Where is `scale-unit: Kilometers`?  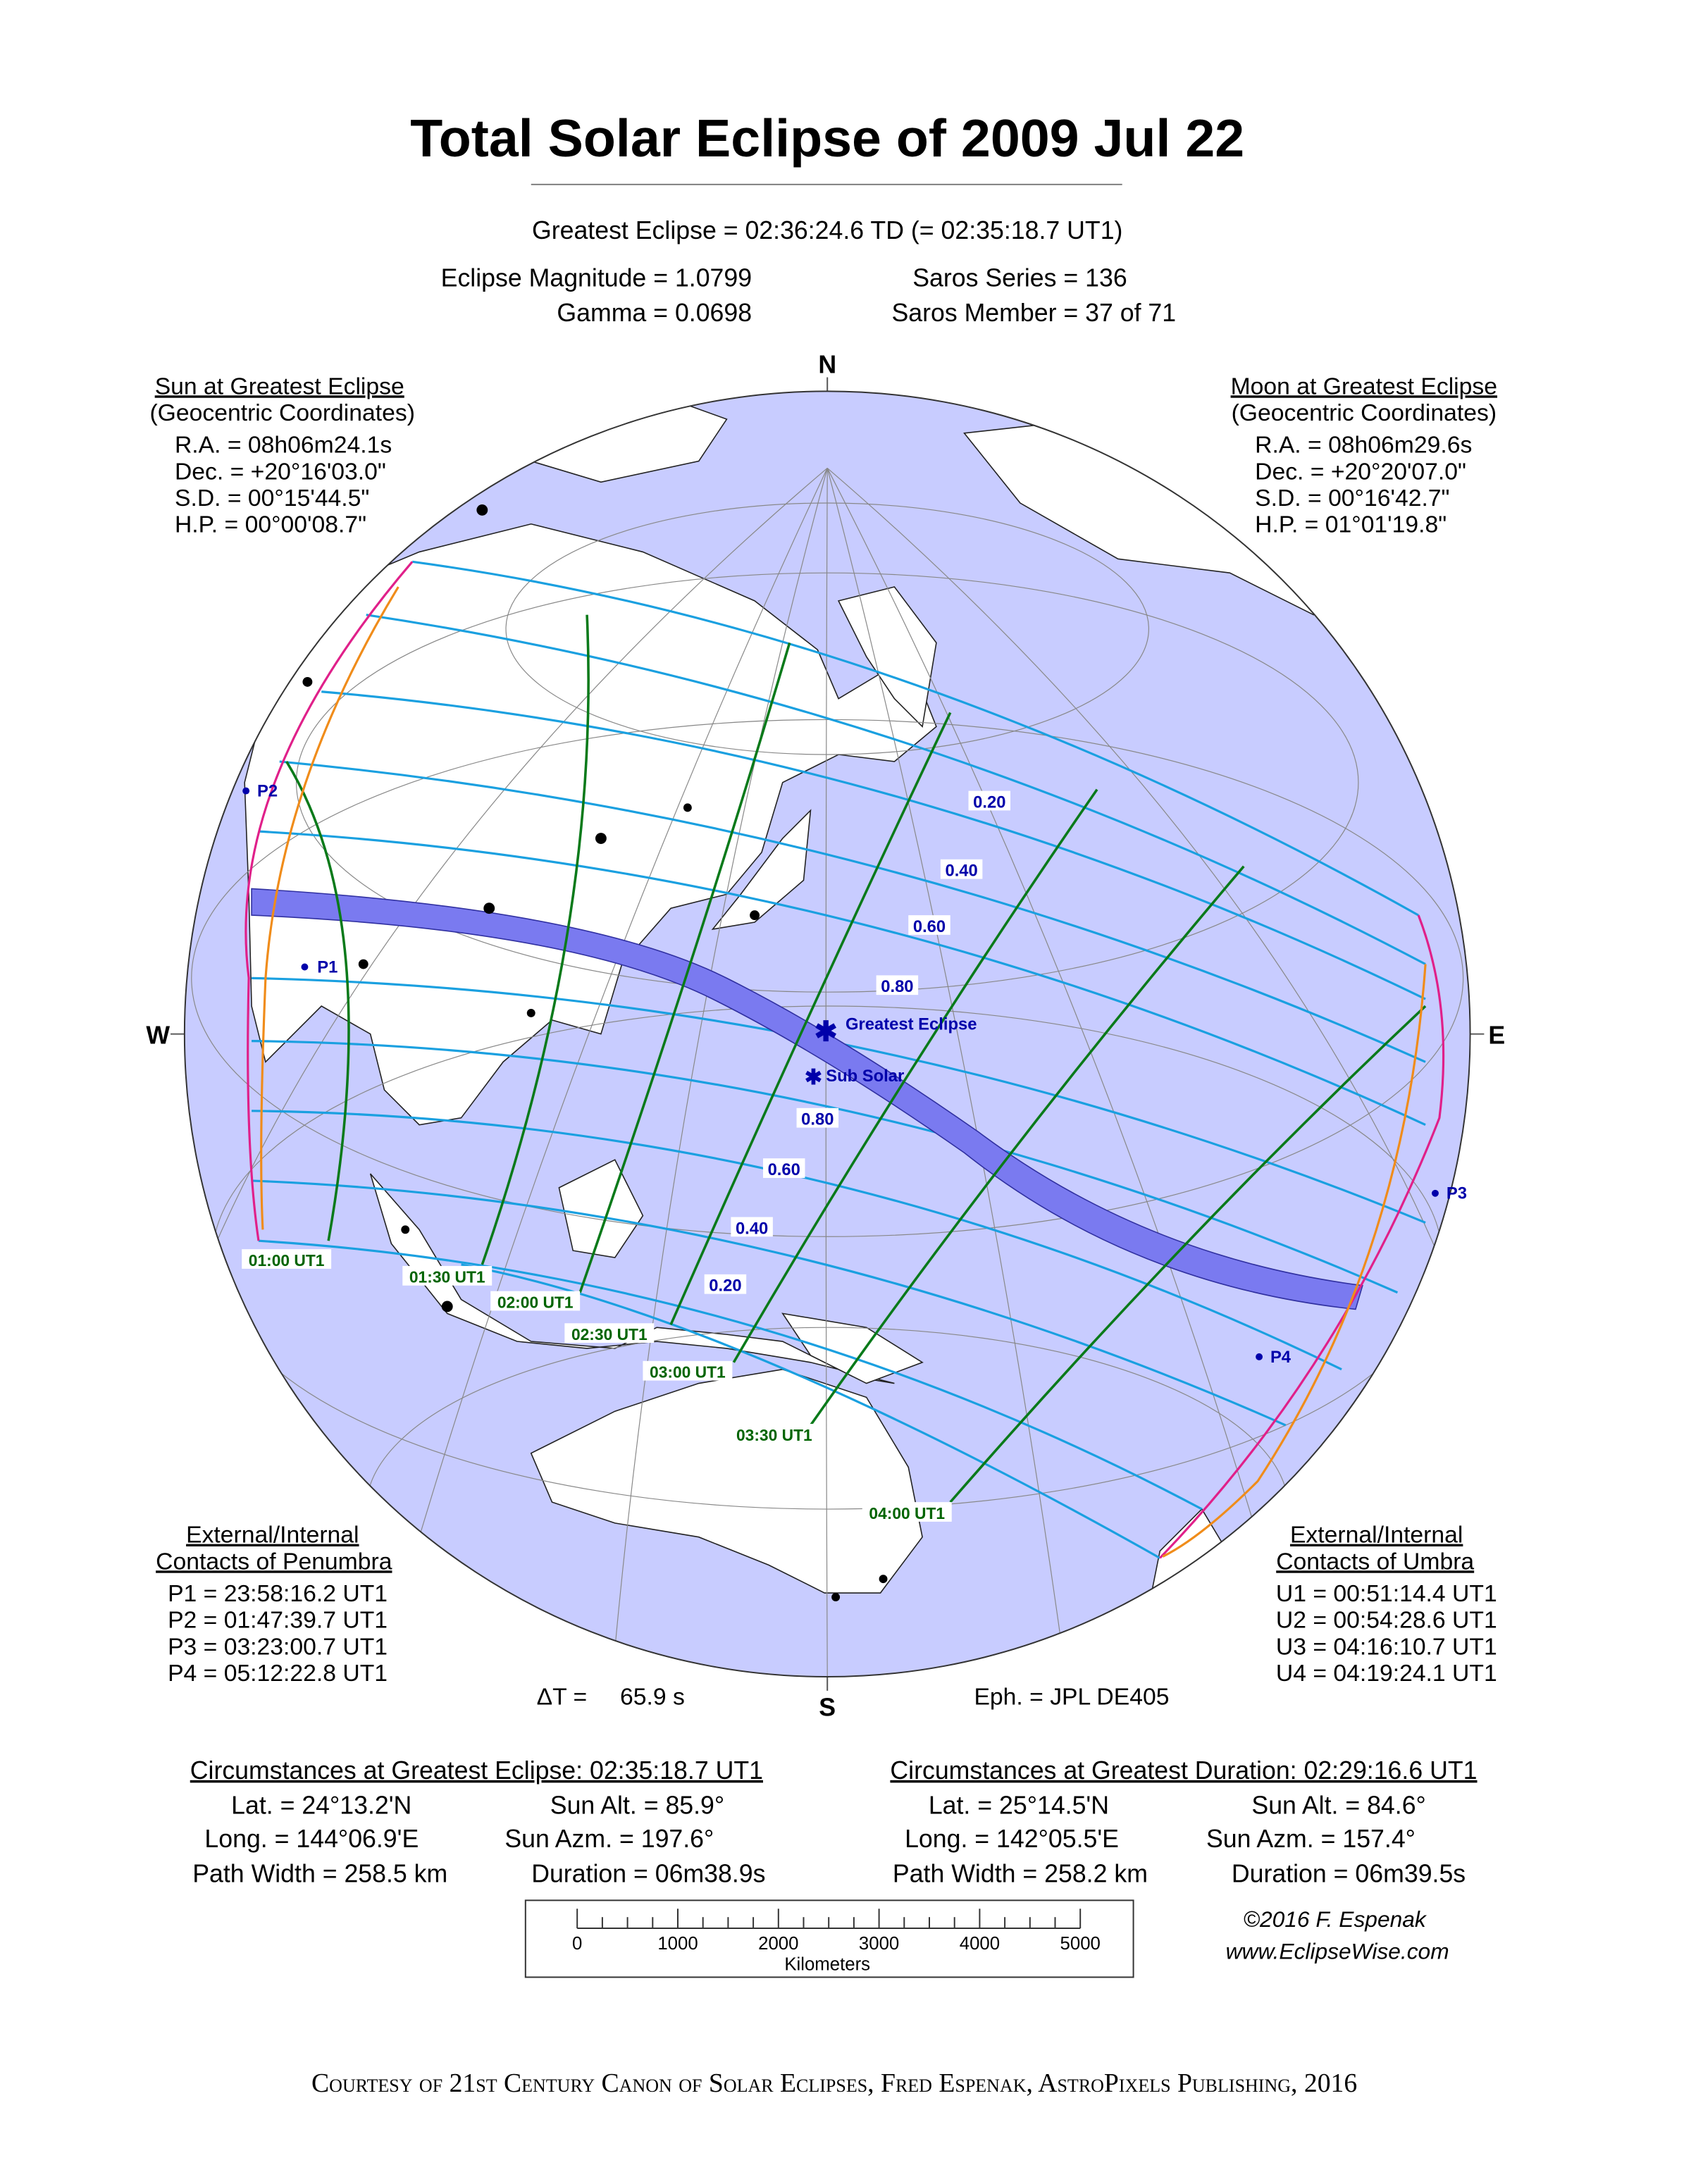 scale-unit: Kilometers is located at coordinates (827, 1965).